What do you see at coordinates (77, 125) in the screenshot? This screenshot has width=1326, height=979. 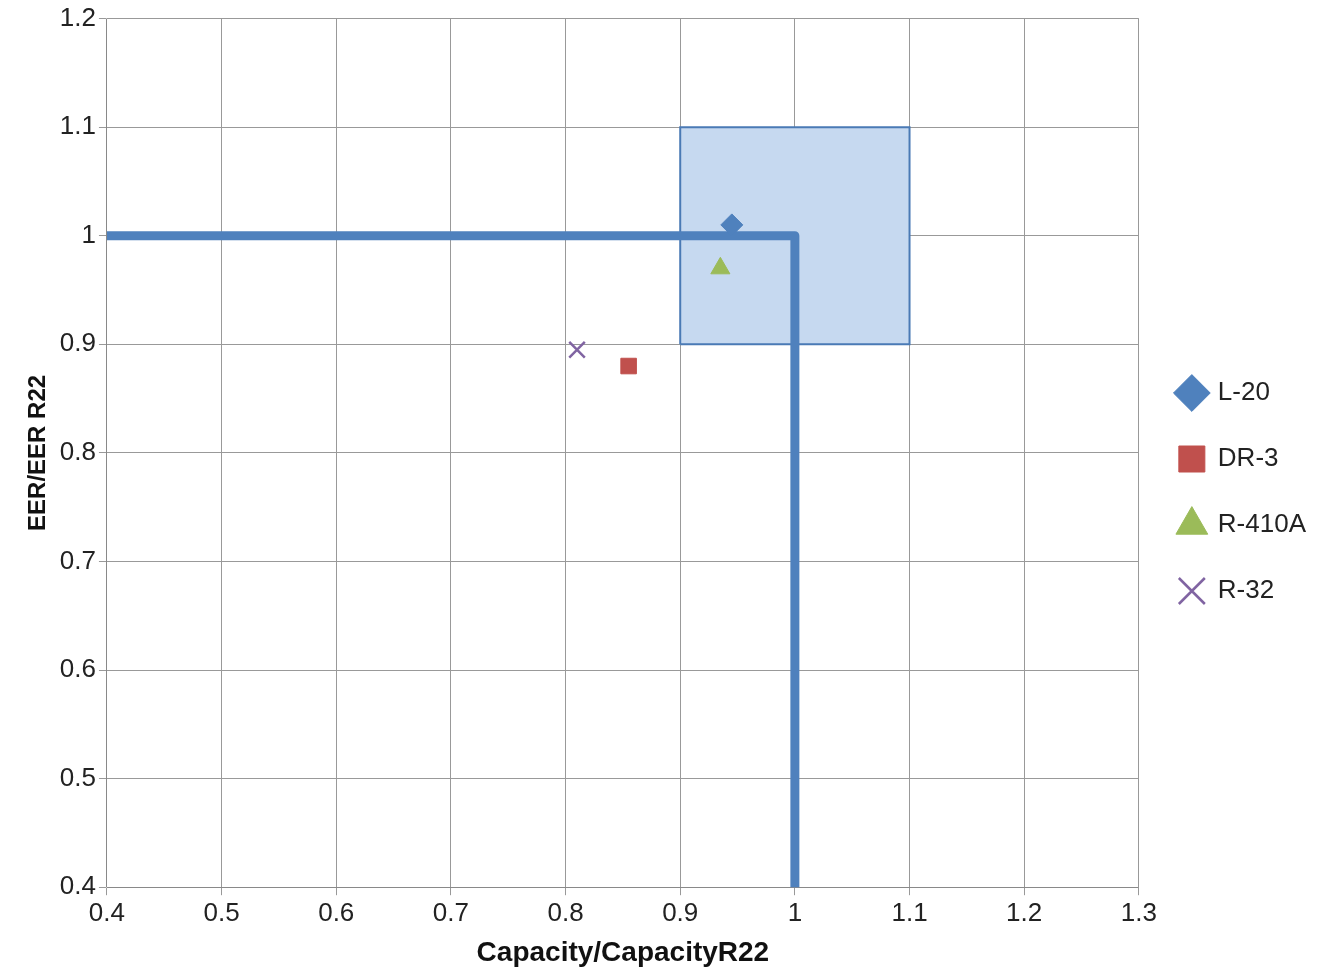 I see `y-tick-label: 1.1` at bounding box center [77, 125].